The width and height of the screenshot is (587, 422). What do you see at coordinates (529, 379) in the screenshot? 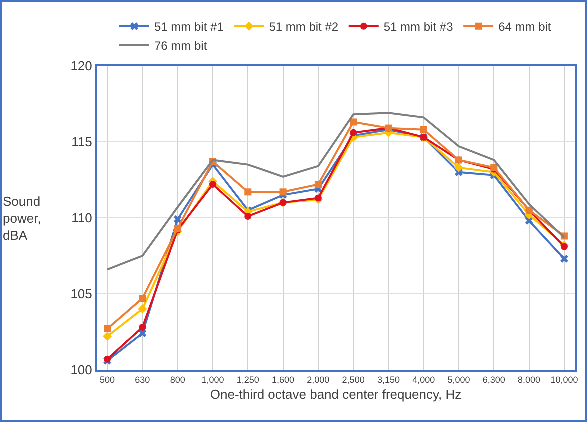
I see `x-tick-label: 8,000` at bounding box center [529, 379].